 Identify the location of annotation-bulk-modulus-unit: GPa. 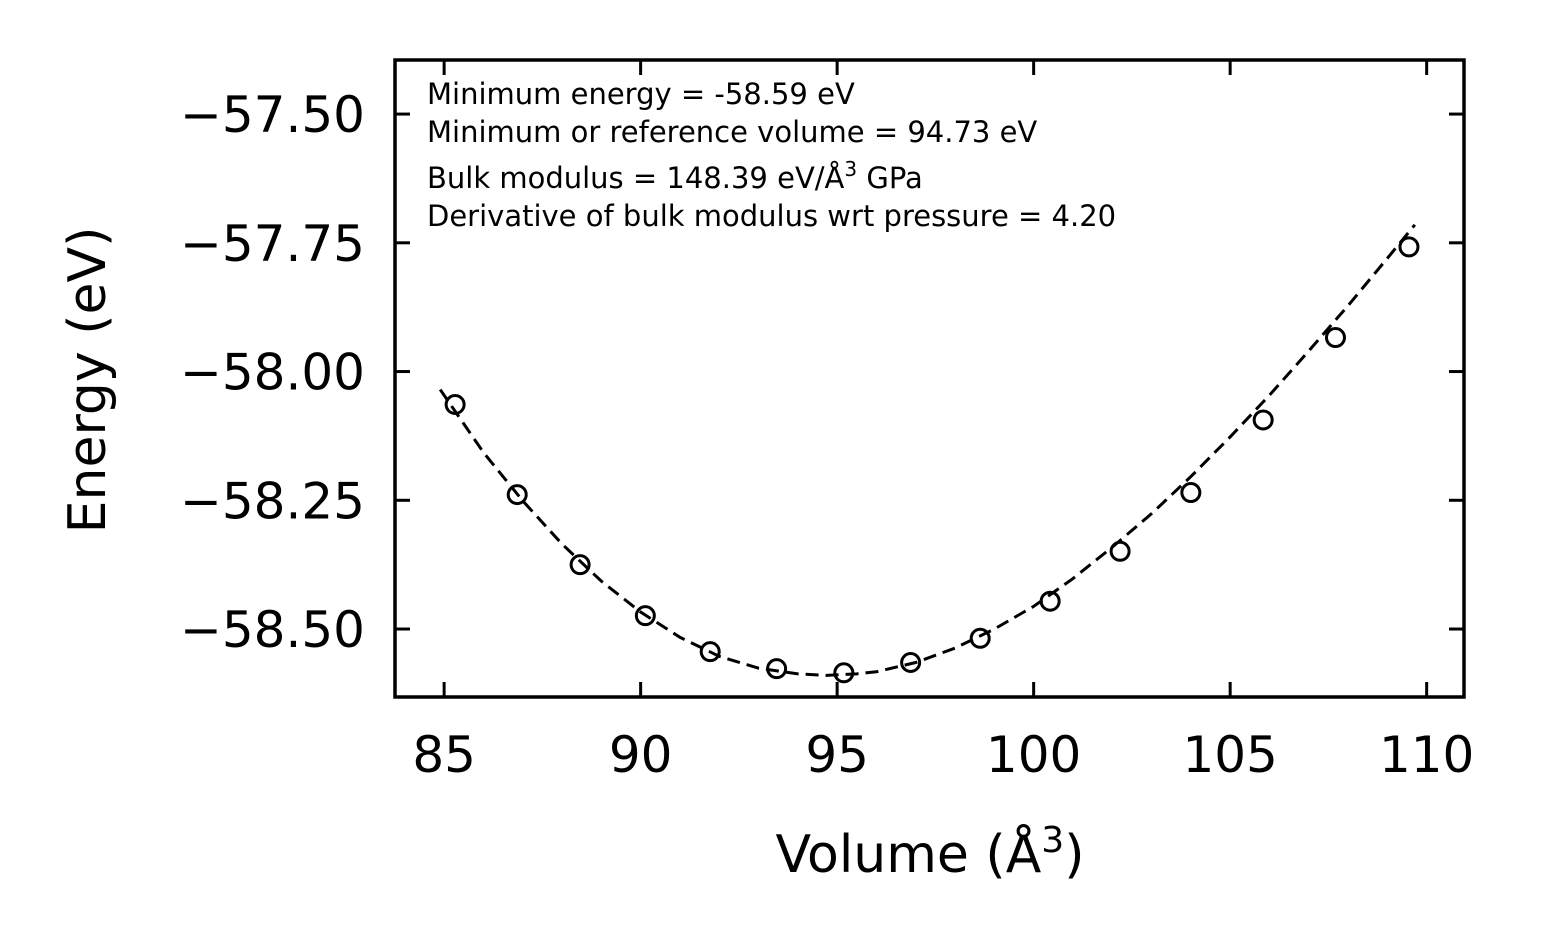
(890, 178).